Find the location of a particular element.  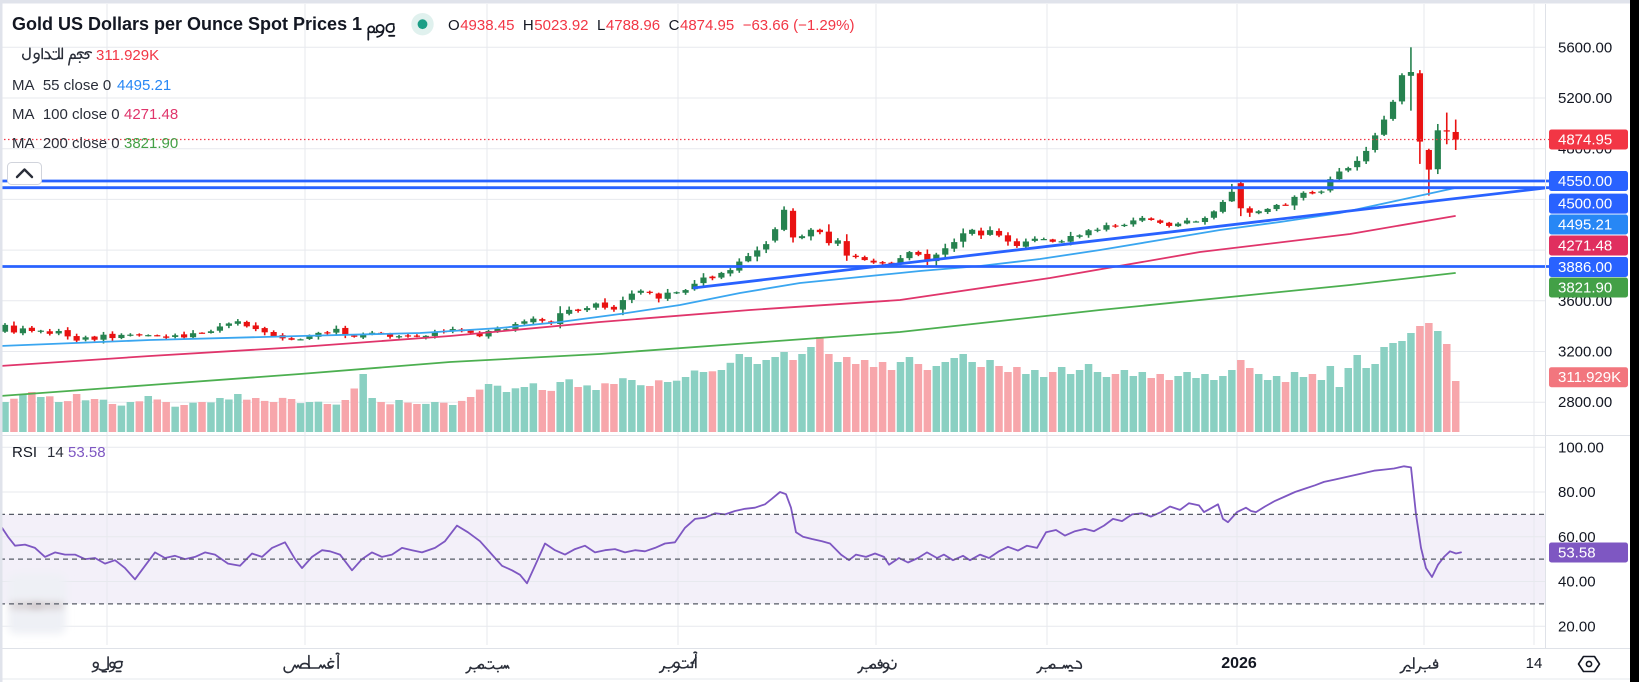

svg-text: 5200.00 is located at coordinates (1585, 98).